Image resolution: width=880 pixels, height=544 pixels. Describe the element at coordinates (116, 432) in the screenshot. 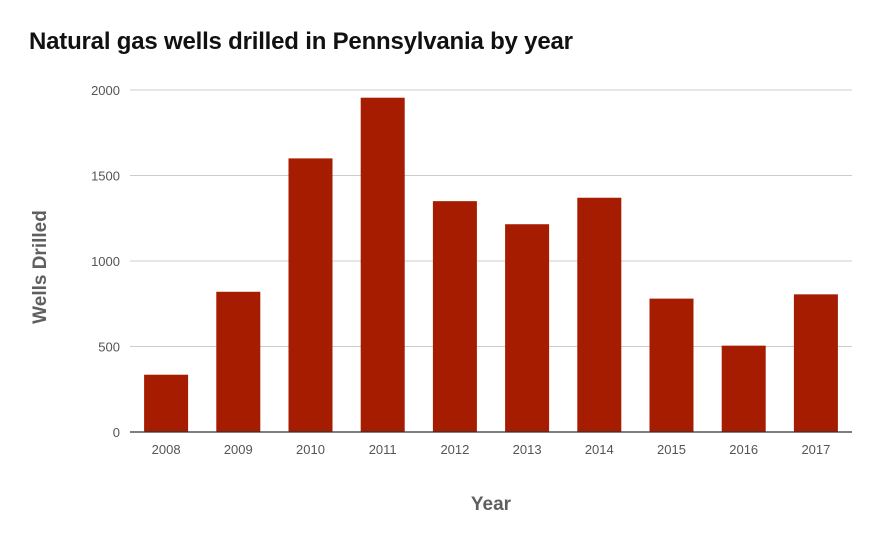

I see `y-tick-label: 0` at that location.